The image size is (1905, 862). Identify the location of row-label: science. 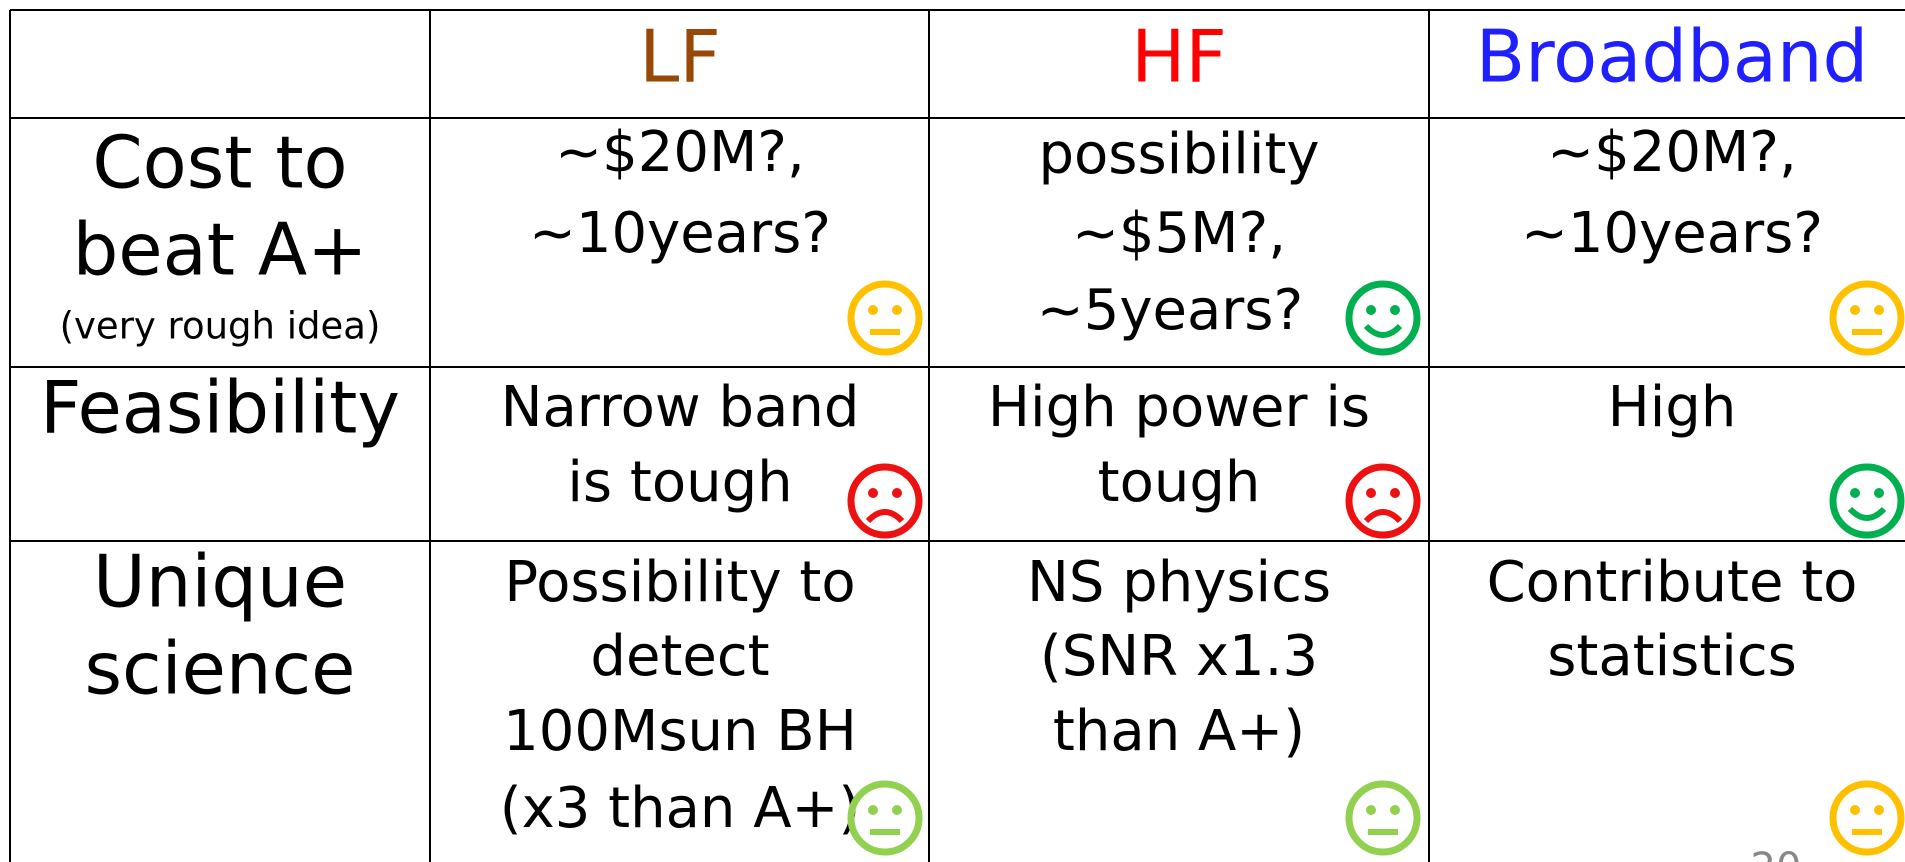
(220, 669).